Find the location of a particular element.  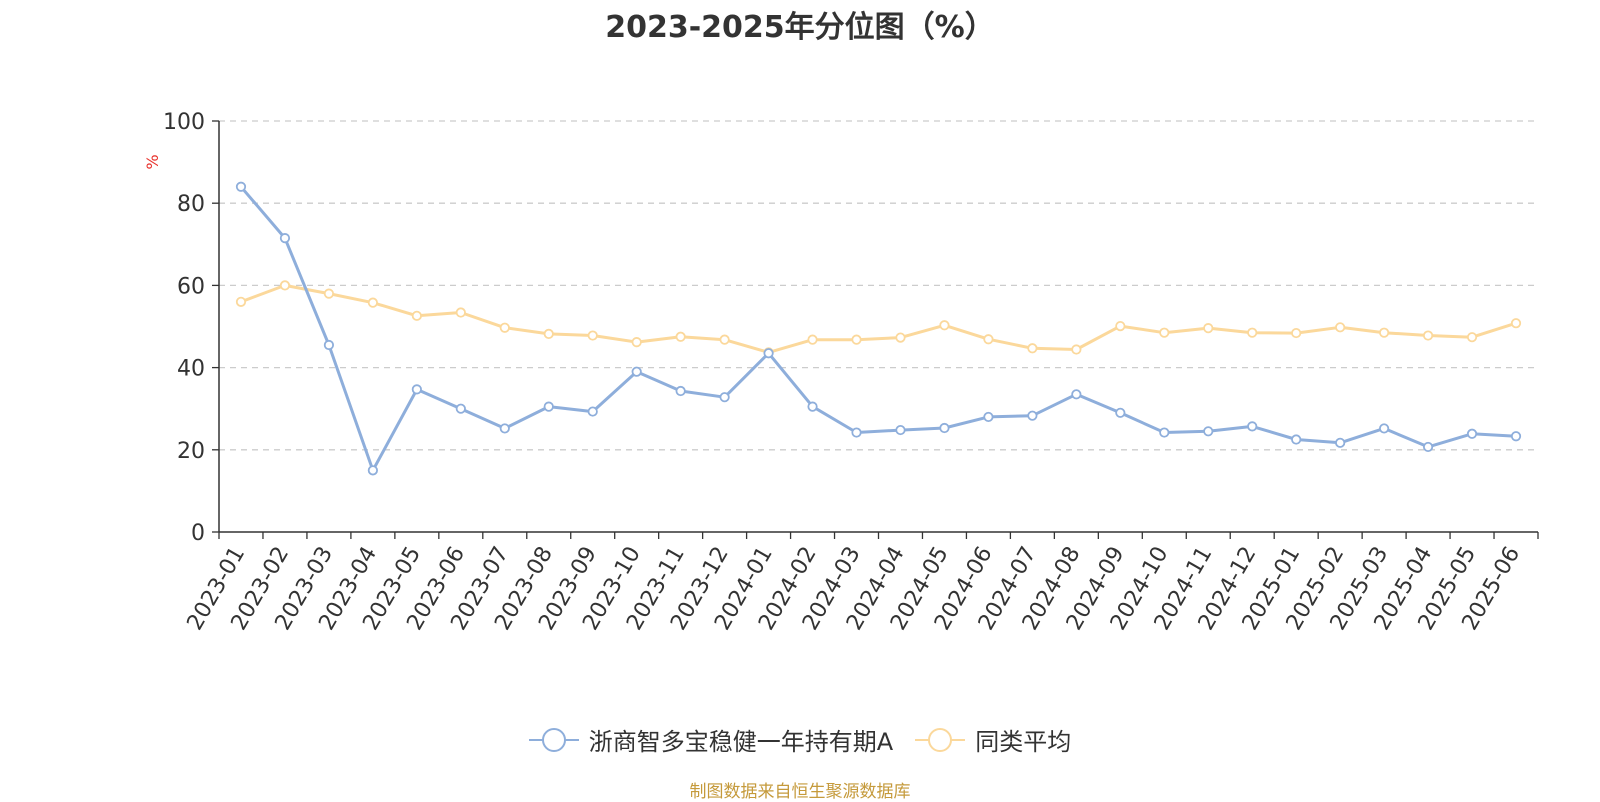

legend-label-fund: 浙商智多宝稳健一年持有期A is located at coordinates (741, 742).